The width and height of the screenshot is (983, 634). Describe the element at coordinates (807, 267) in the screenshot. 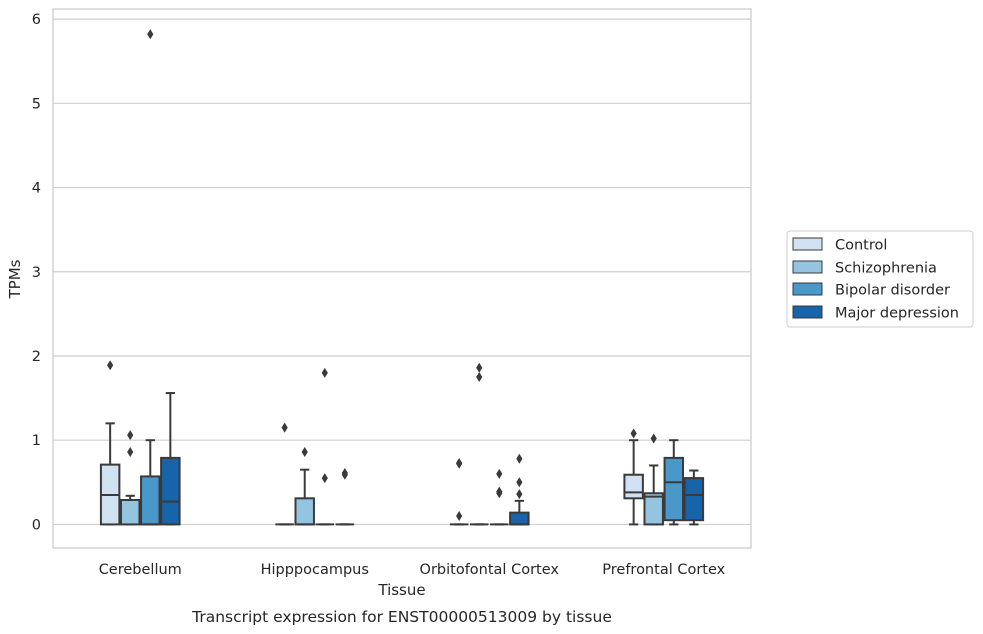

I see `legend-swatch-schizophrenia` at that location.